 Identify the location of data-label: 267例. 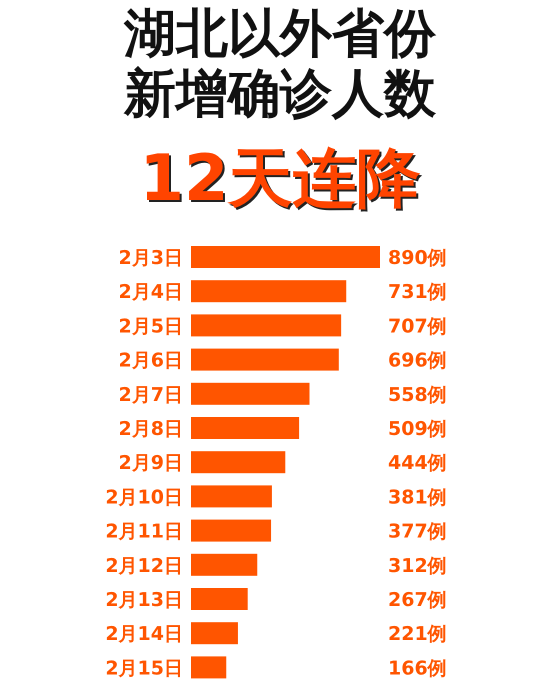
(417, 600).